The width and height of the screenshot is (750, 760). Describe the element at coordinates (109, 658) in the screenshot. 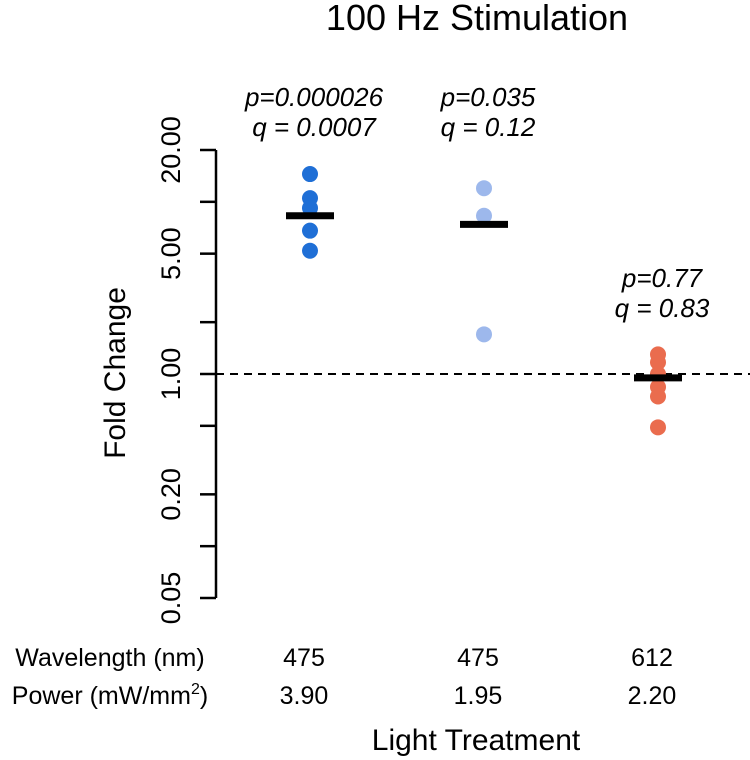

I see `wavelength-row-label: Wavelength (nm)` at that location.